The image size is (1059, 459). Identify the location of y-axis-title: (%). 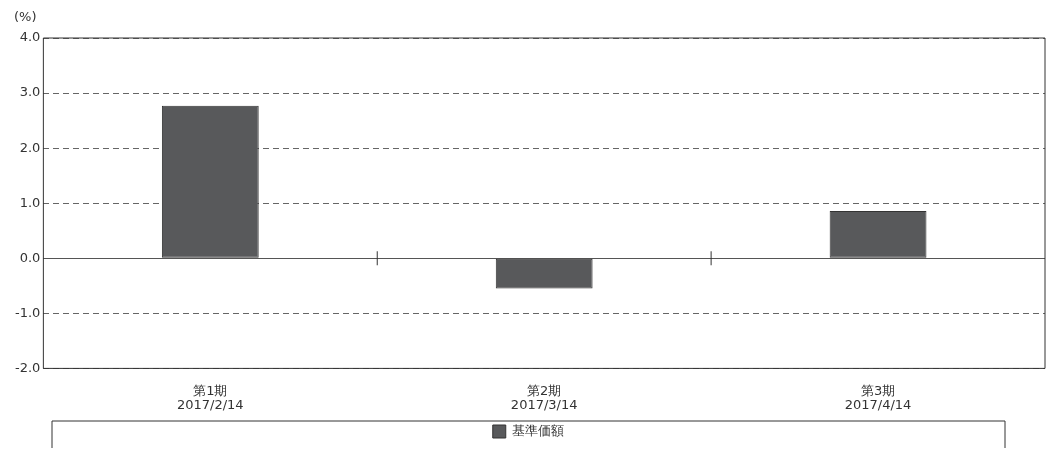
(25, 16).